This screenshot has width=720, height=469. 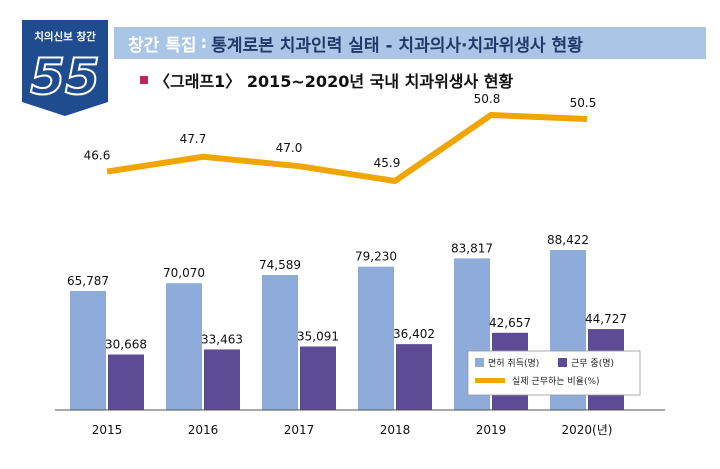 I want to click on anniversary-badge: 치의신보 창간 55, so click(x=65, y=68).